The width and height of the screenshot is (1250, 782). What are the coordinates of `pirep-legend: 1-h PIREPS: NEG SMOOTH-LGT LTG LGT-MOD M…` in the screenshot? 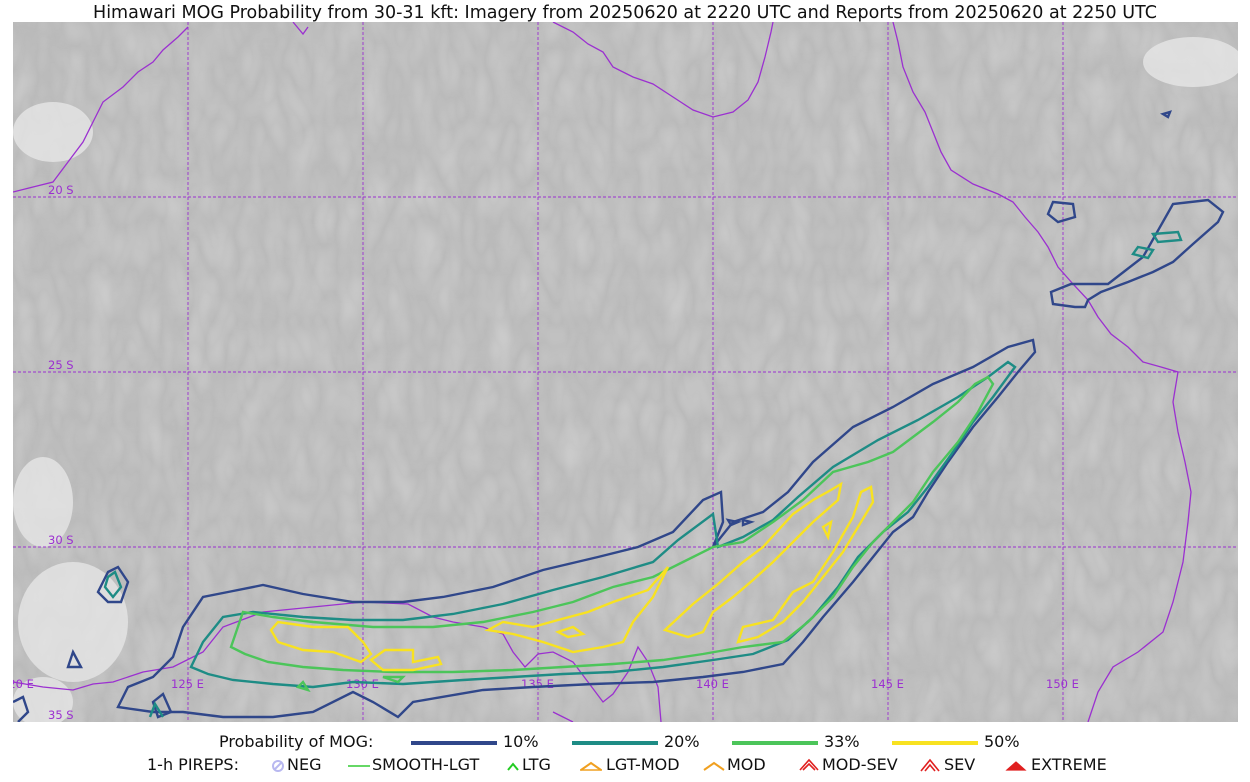 It's located at (625, 766).